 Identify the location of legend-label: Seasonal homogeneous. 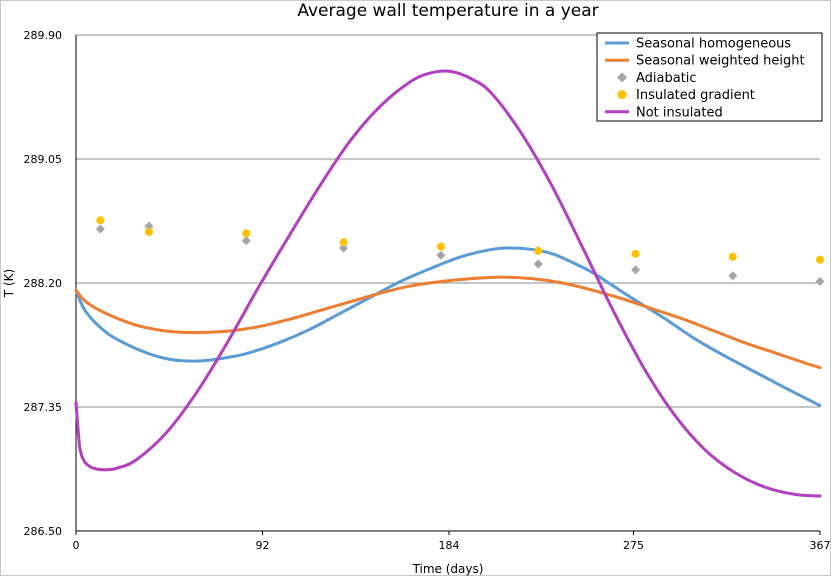
(713, 44).